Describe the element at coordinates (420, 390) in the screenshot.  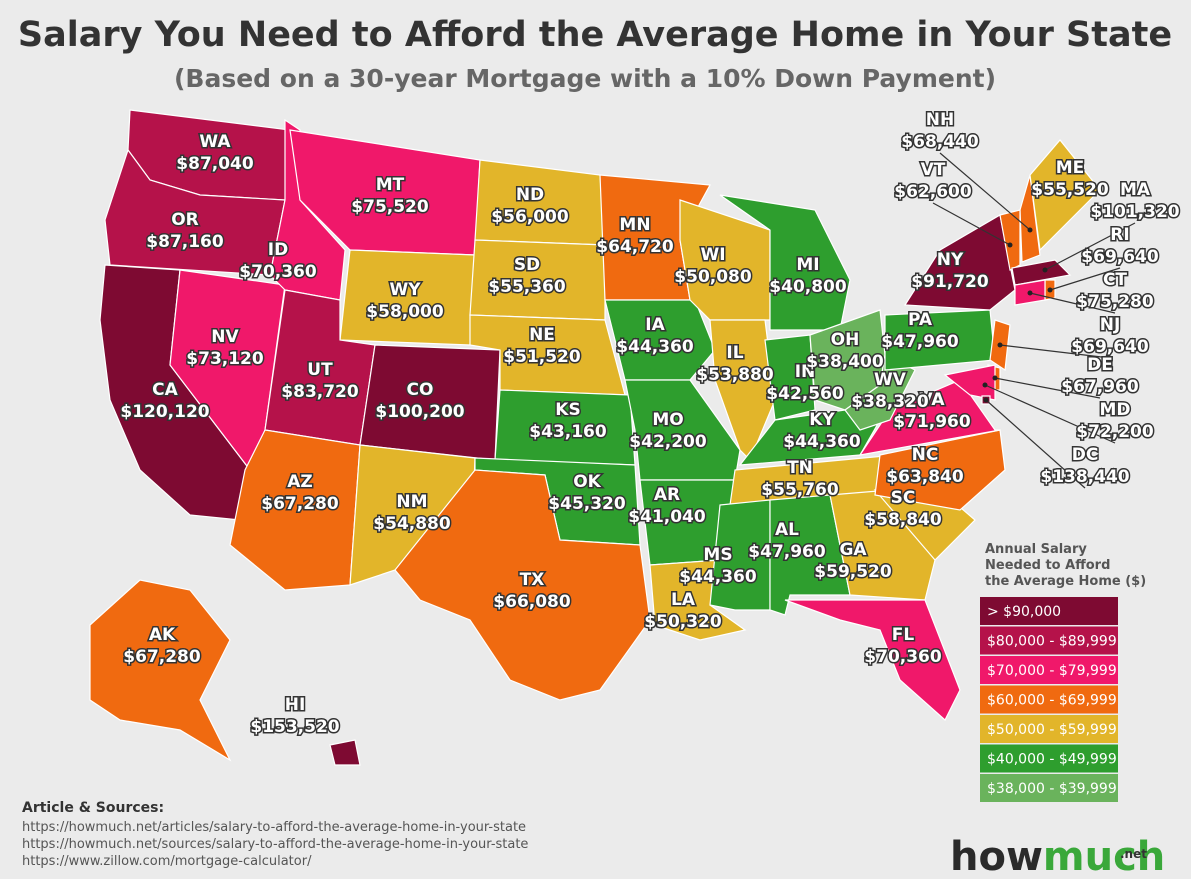
I see `state-abbr: CO` at that location.